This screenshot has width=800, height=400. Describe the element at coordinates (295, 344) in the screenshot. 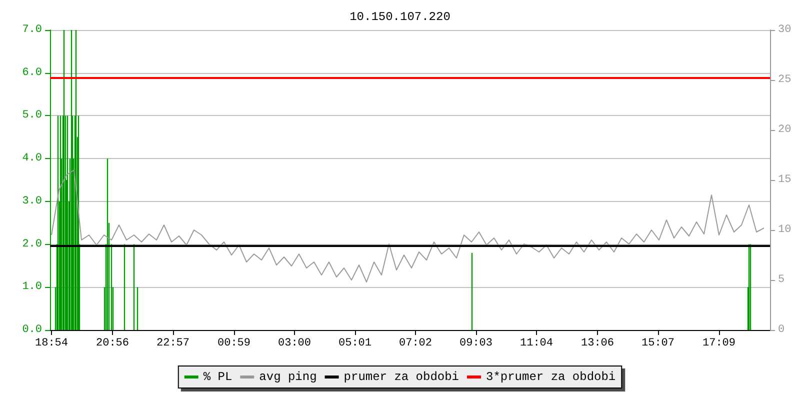

I see `x-tick-label: 03:00` at that location.